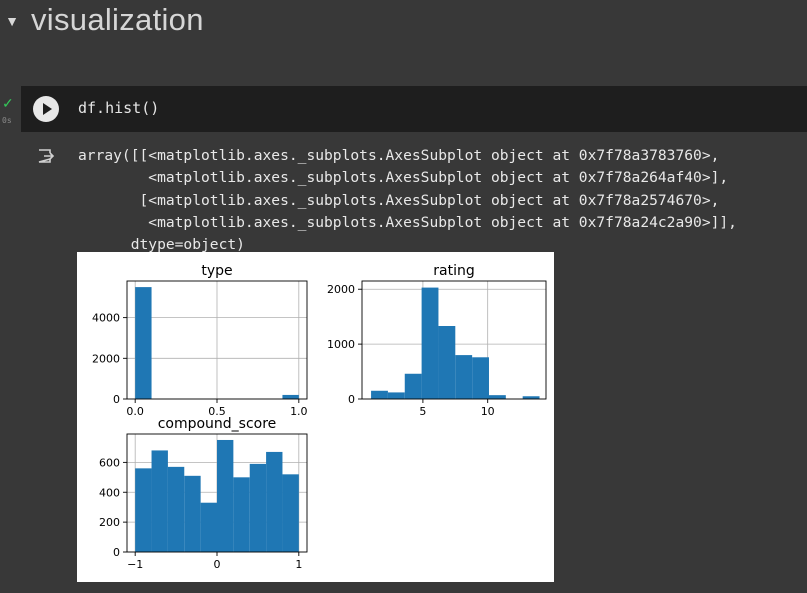 This screenshot has width=807, height=593. I want to click on x-tick-label: 10, so click(488, 411).